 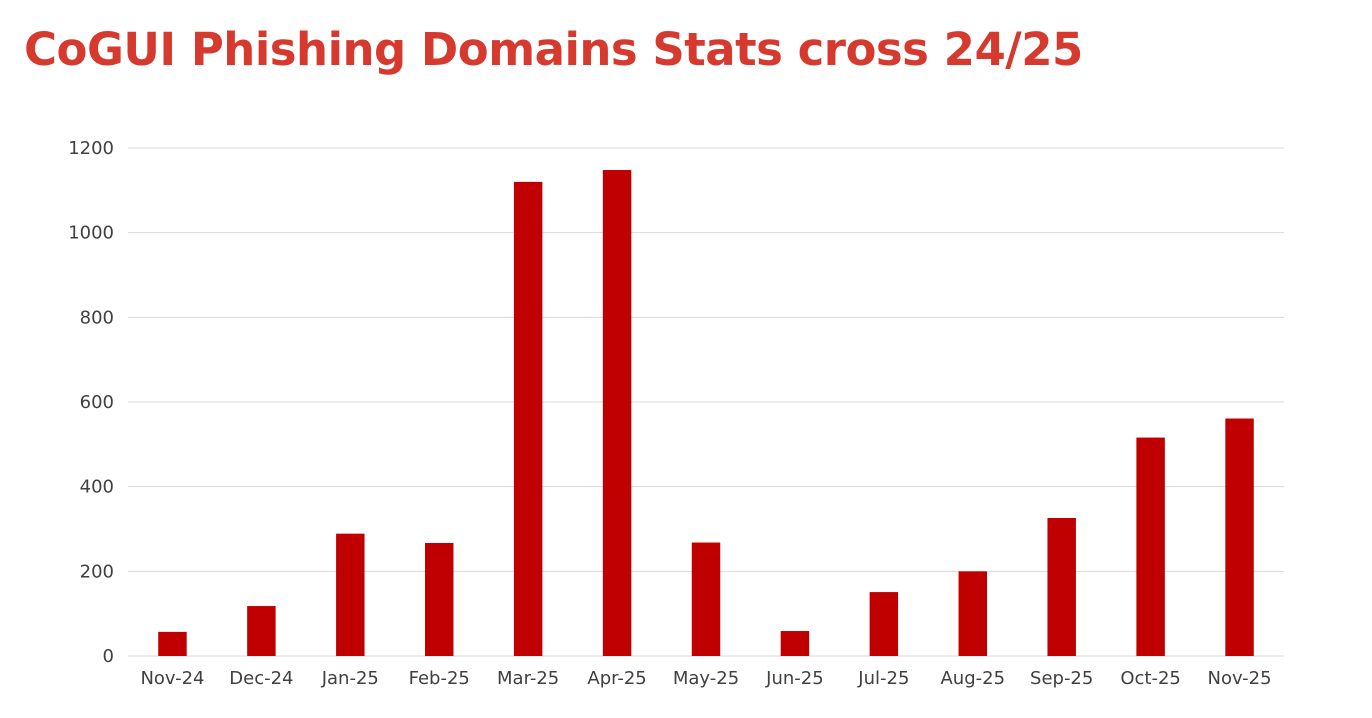 I want to click on x-tick-label-Jul-25: Jul-25, so click(x=883, y=678).